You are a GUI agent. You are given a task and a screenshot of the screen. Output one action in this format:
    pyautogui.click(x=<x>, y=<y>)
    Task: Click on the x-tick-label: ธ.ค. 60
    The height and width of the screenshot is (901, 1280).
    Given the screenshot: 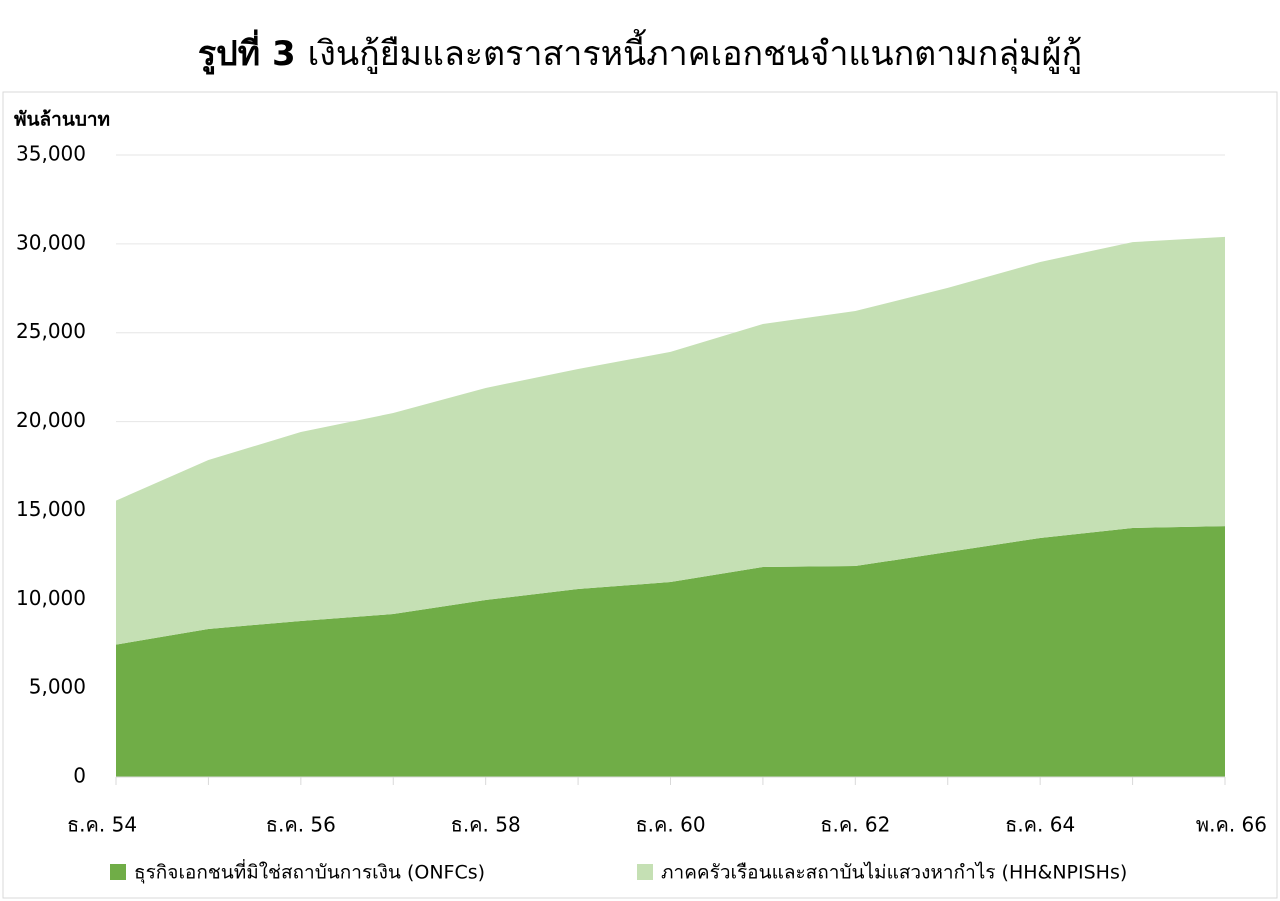 What is the action you would take?
    pyautogui.click(x=670, y=825)
    